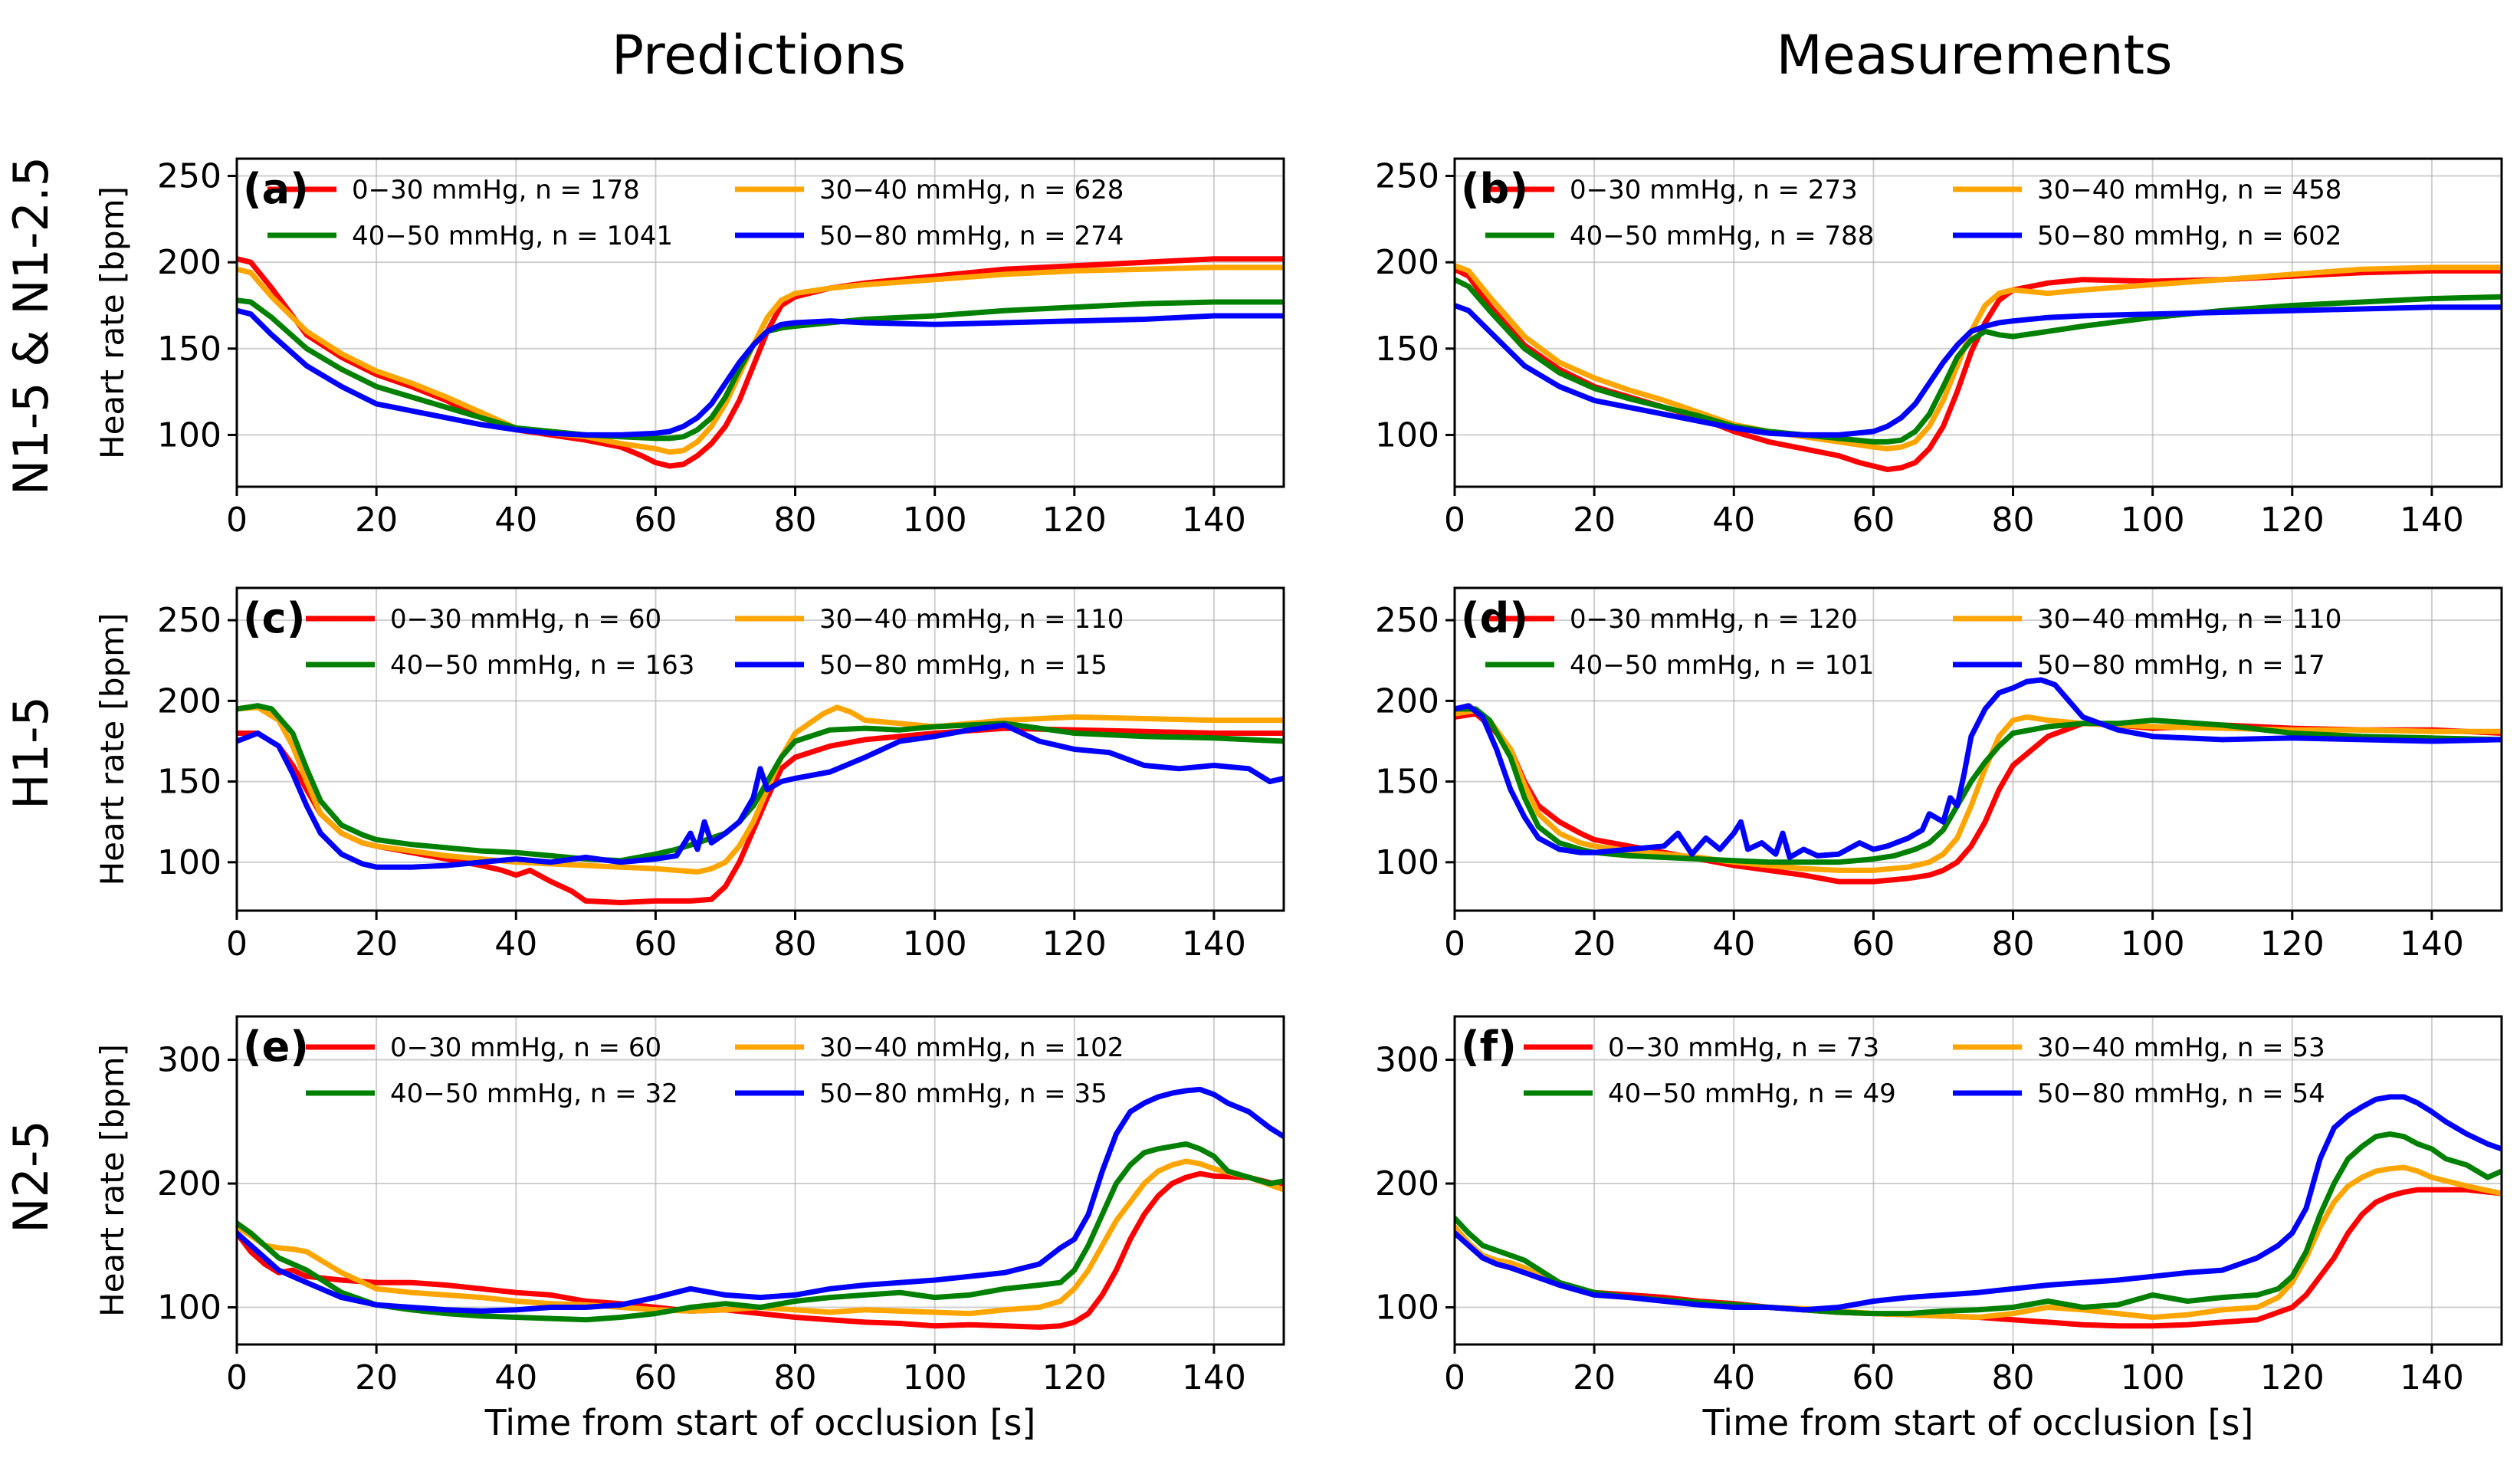 Image resolution: width=2520 pixels, height=1461 pixels. I want to click on column-title-measurements: Measurements, so click(1974, 55).